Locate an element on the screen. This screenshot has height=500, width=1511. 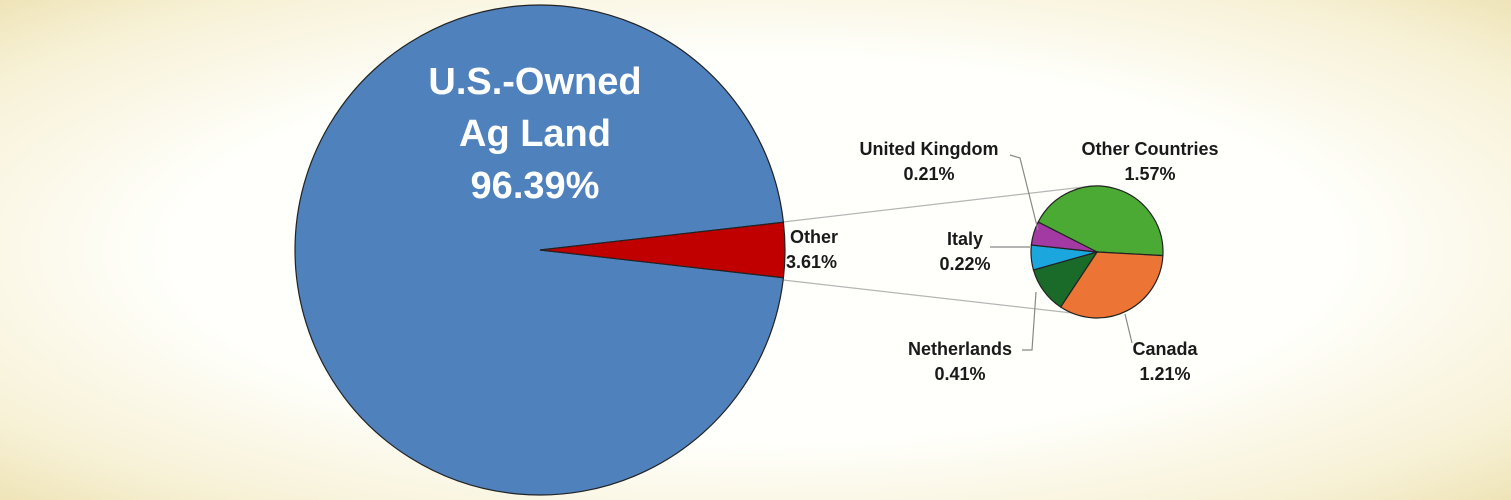
slice-value: 0.22% is located at coordinates (964, 264).